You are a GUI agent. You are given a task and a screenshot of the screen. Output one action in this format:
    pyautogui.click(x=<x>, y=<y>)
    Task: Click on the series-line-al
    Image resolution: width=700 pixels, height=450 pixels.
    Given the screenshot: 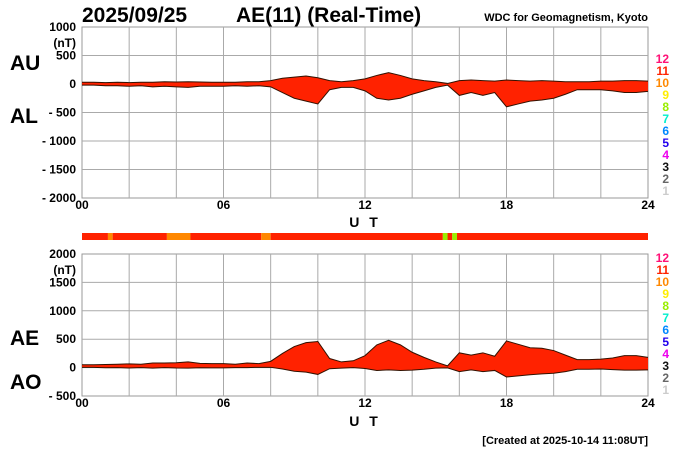 What is the action you would take?
    pyautogui.click(x=365, y=96)
    